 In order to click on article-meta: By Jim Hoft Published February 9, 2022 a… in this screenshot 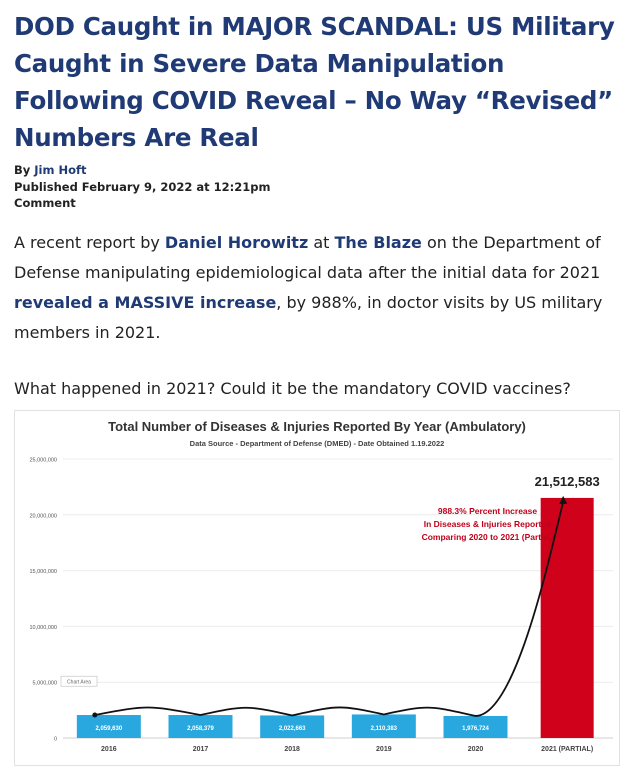, I will do `click(318, 187)`.